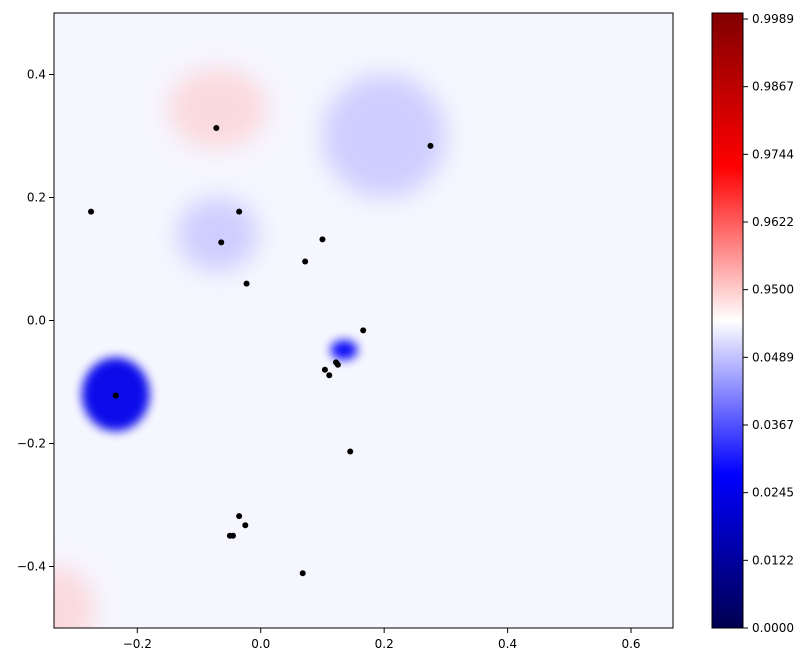 The width and height of the screenshot is (811, 667). I want to click on x-tick-label: 0.6, so click(630, 644).